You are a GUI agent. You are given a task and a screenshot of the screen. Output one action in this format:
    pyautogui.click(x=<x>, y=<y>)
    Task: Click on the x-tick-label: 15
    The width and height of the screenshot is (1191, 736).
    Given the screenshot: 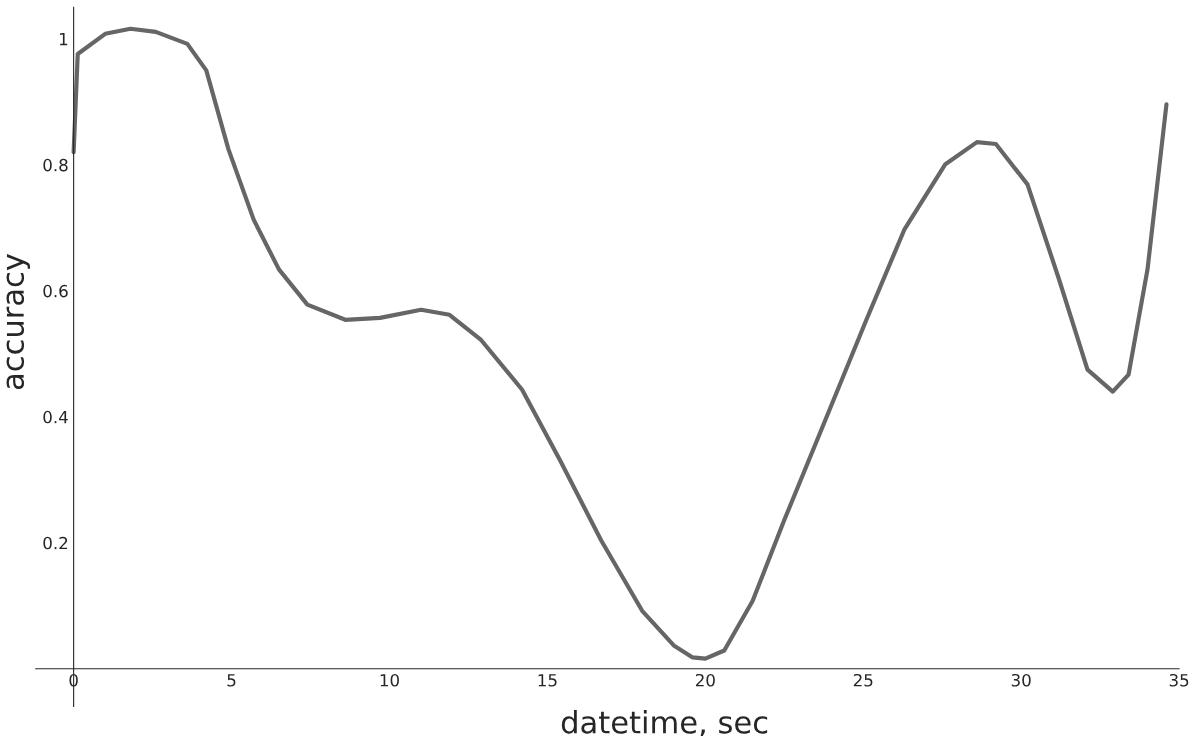 What is the action you would take?
    pyautogui.click(x=547, y=680)
    